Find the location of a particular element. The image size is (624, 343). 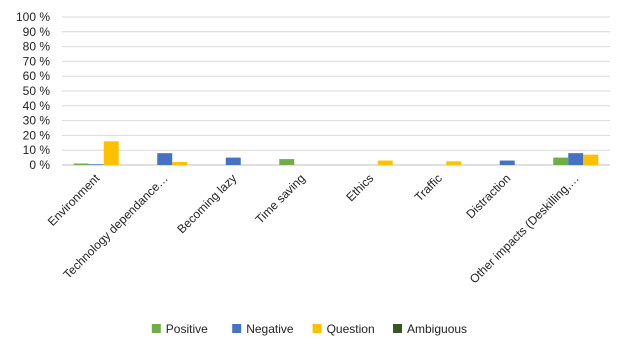

x-category-label: Time saving is located at coordinates (280, 198).